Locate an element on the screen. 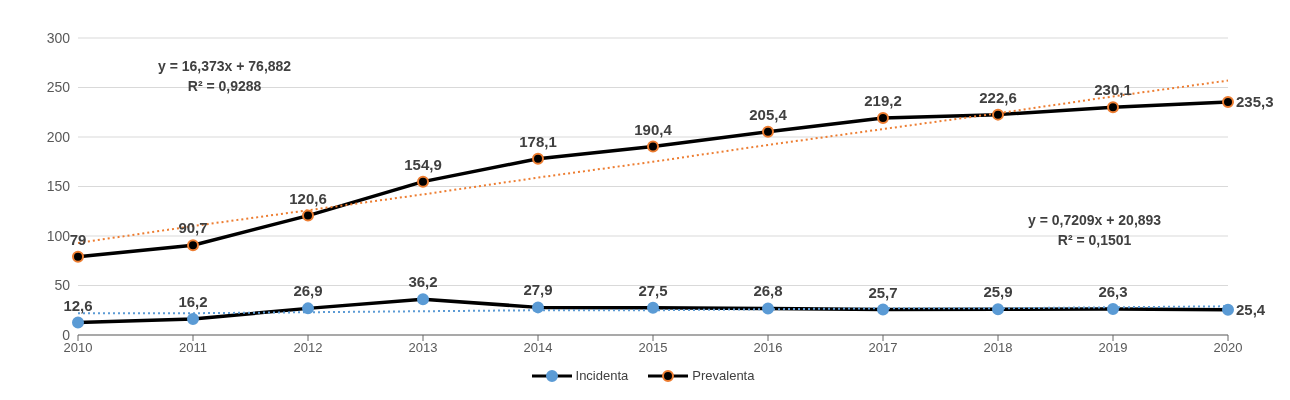 This screenshot has height=400, width=1290. data-label: 25,4 is located at coordinates (1251, 309).